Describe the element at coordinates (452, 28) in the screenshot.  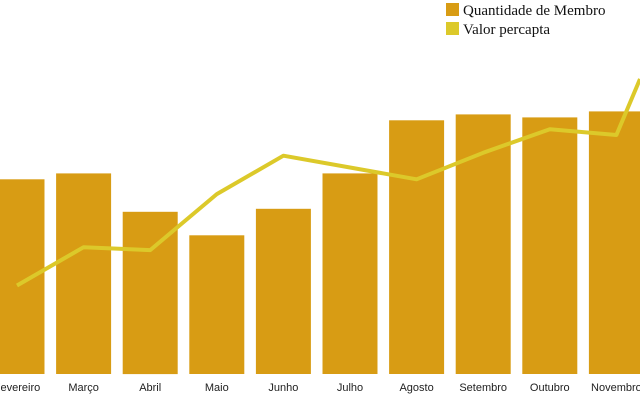
I see `legend-swatch-line` at that location.